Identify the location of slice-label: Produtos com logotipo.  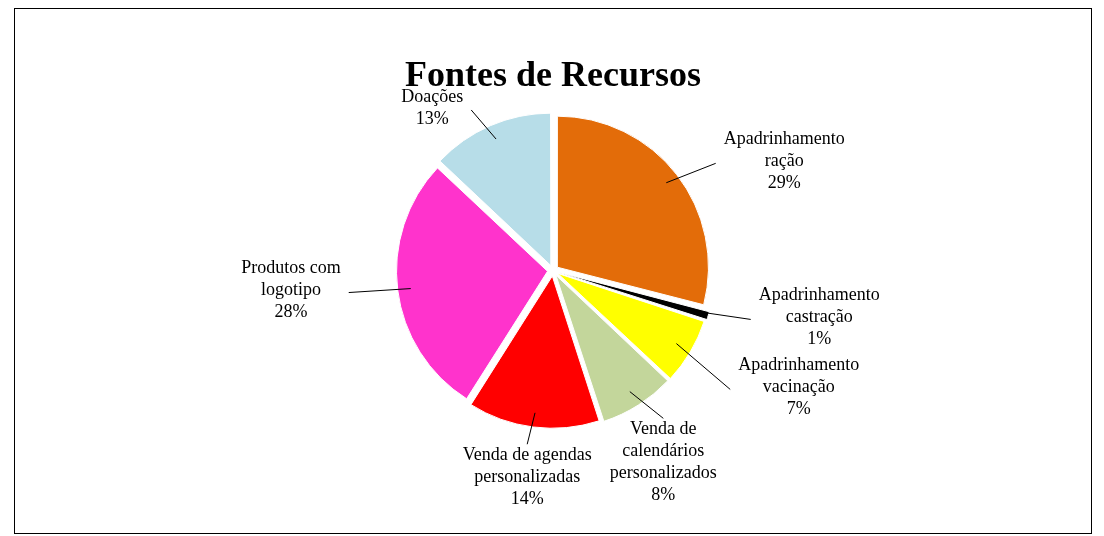
(291, 278).